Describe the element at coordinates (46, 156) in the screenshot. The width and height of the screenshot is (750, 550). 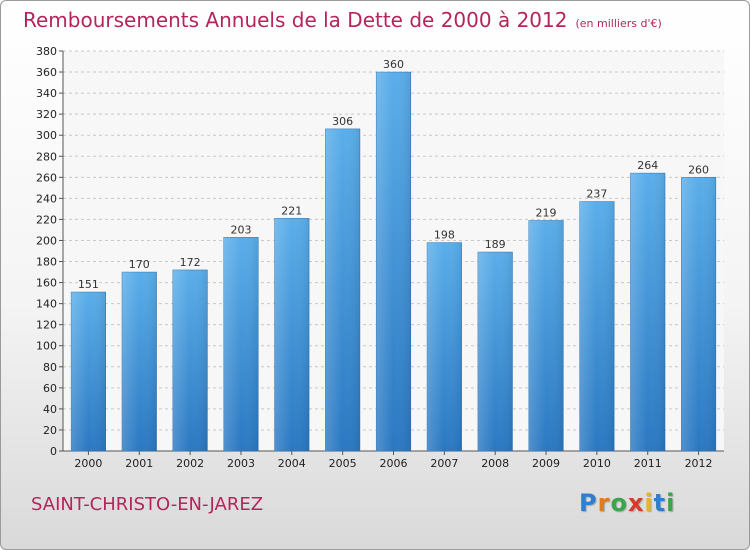
I see `y-tick-label: 280` at that location.